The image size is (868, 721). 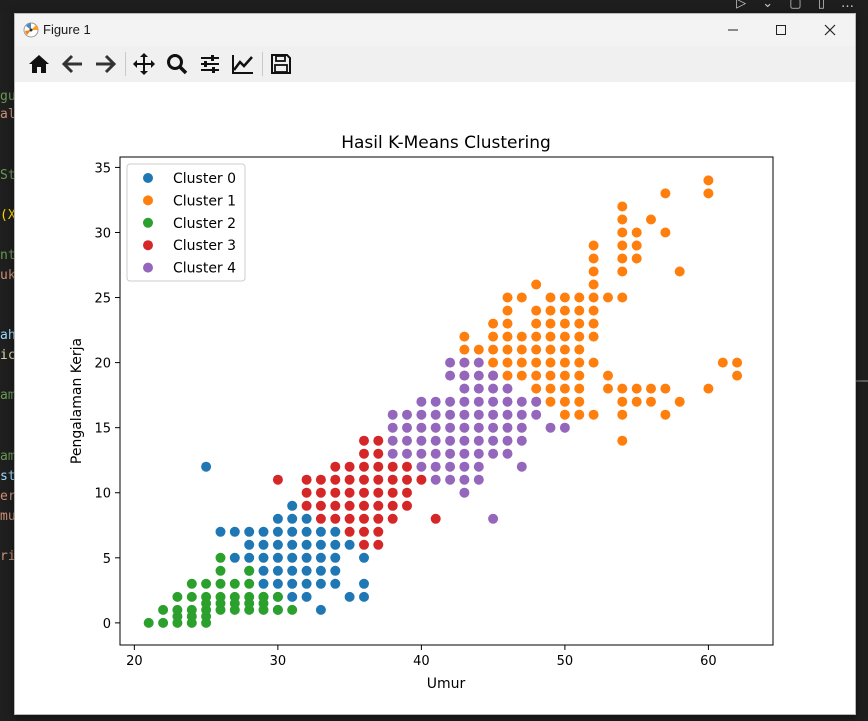 What do you see at coordinates (446, 684) in the screenshot?
I see `x-axis-label: Umur` at bounding box center [446, 684].